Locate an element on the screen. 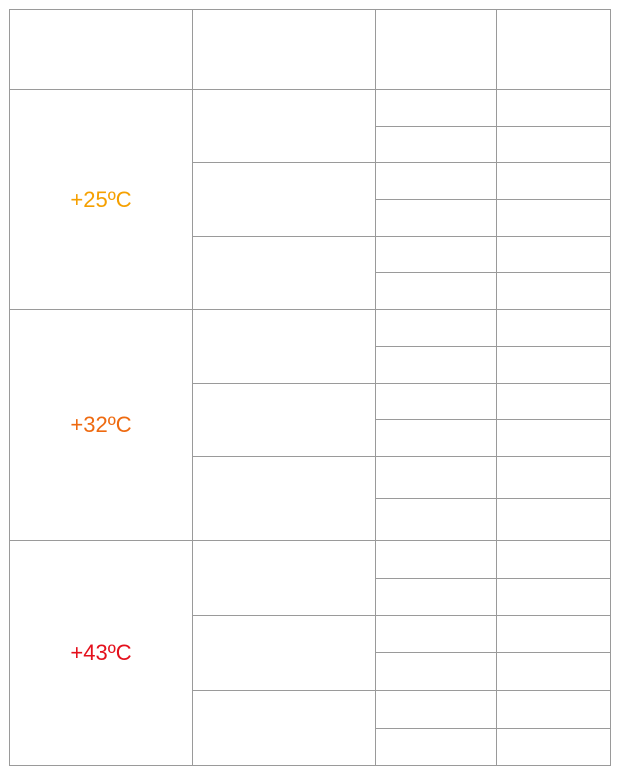  temperature-cell: +43ºC is located at coordinates (101, 653).